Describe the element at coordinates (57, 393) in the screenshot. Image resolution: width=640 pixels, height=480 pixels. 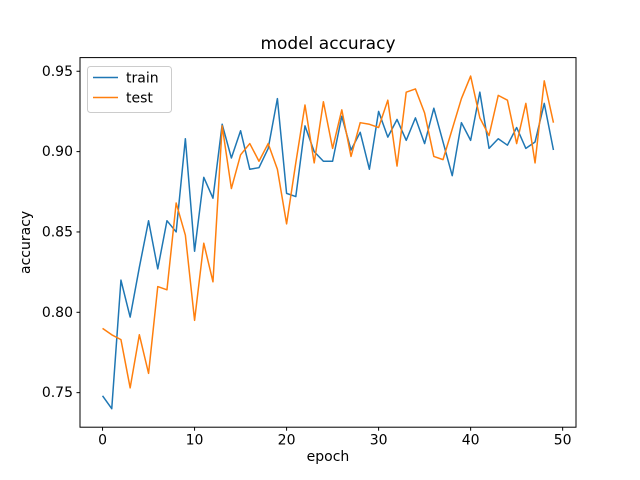
I see `y-tick-label: 0.75` at that location.